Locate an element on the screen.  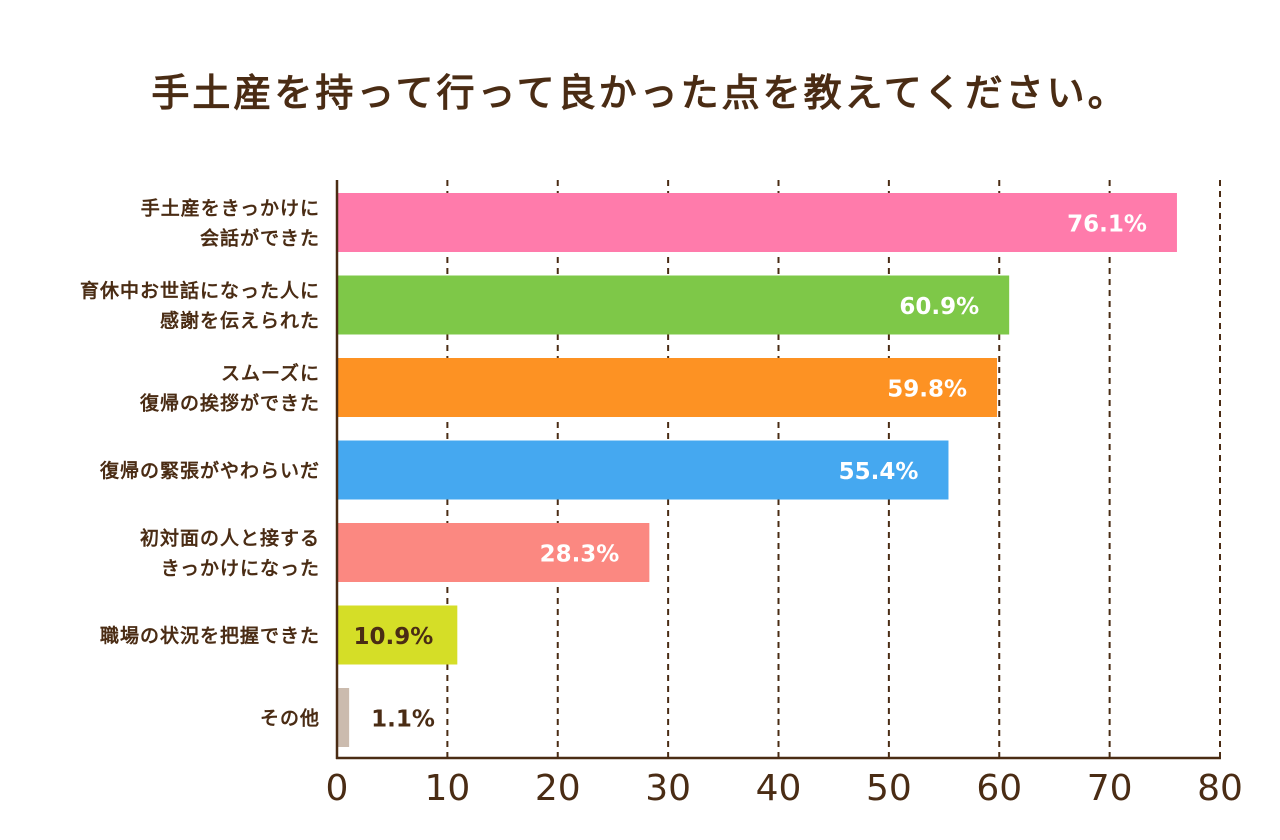
category-label: 手土産をきっかけに会話ができた is located at coordinates (230, 223).